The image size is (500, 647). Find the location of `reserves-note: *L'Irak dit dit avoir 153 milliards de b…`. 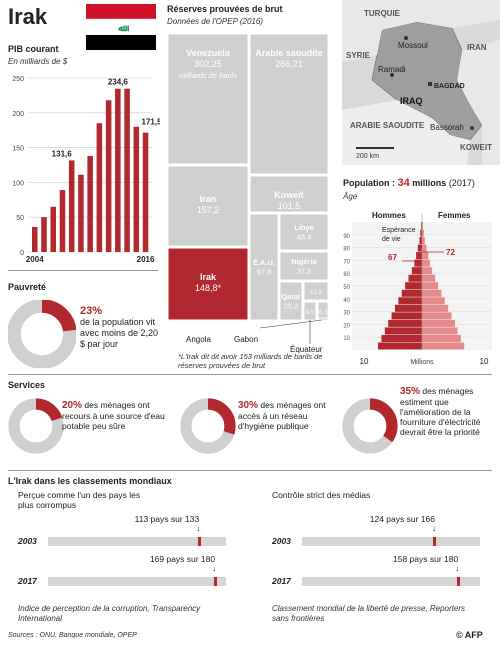

reserves-note: *L'Irak dit dit avoir 153 milliards de b… is located at coordinates (250, 361).